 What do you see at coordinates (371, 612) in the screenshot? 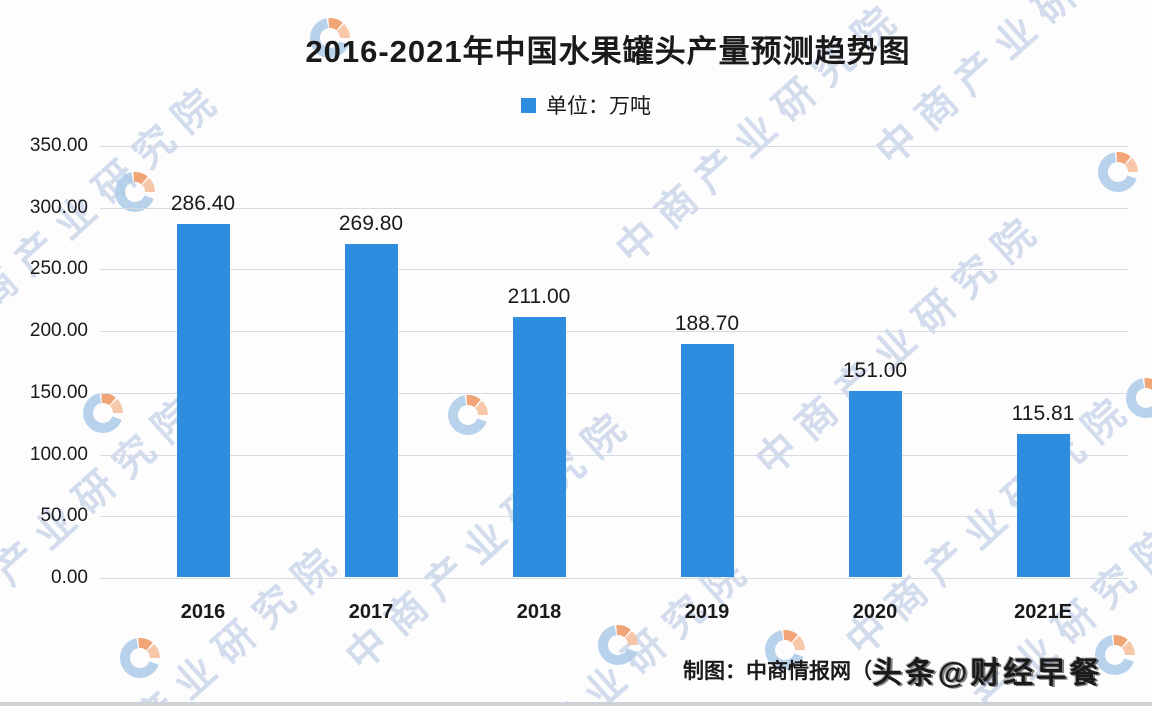
I see `x-axis-label: 2017` at bounding box center [371, 612].